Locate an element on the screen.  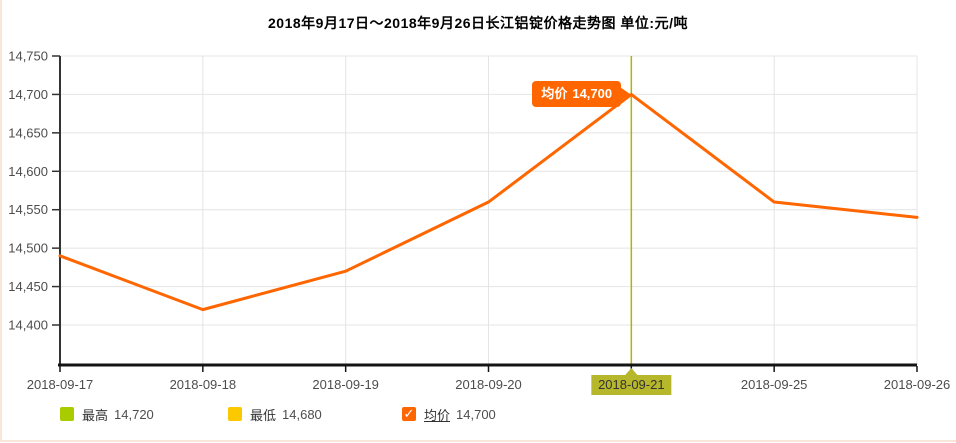
highlighted-date-pointer-icon is located at coordinates (631, 372).